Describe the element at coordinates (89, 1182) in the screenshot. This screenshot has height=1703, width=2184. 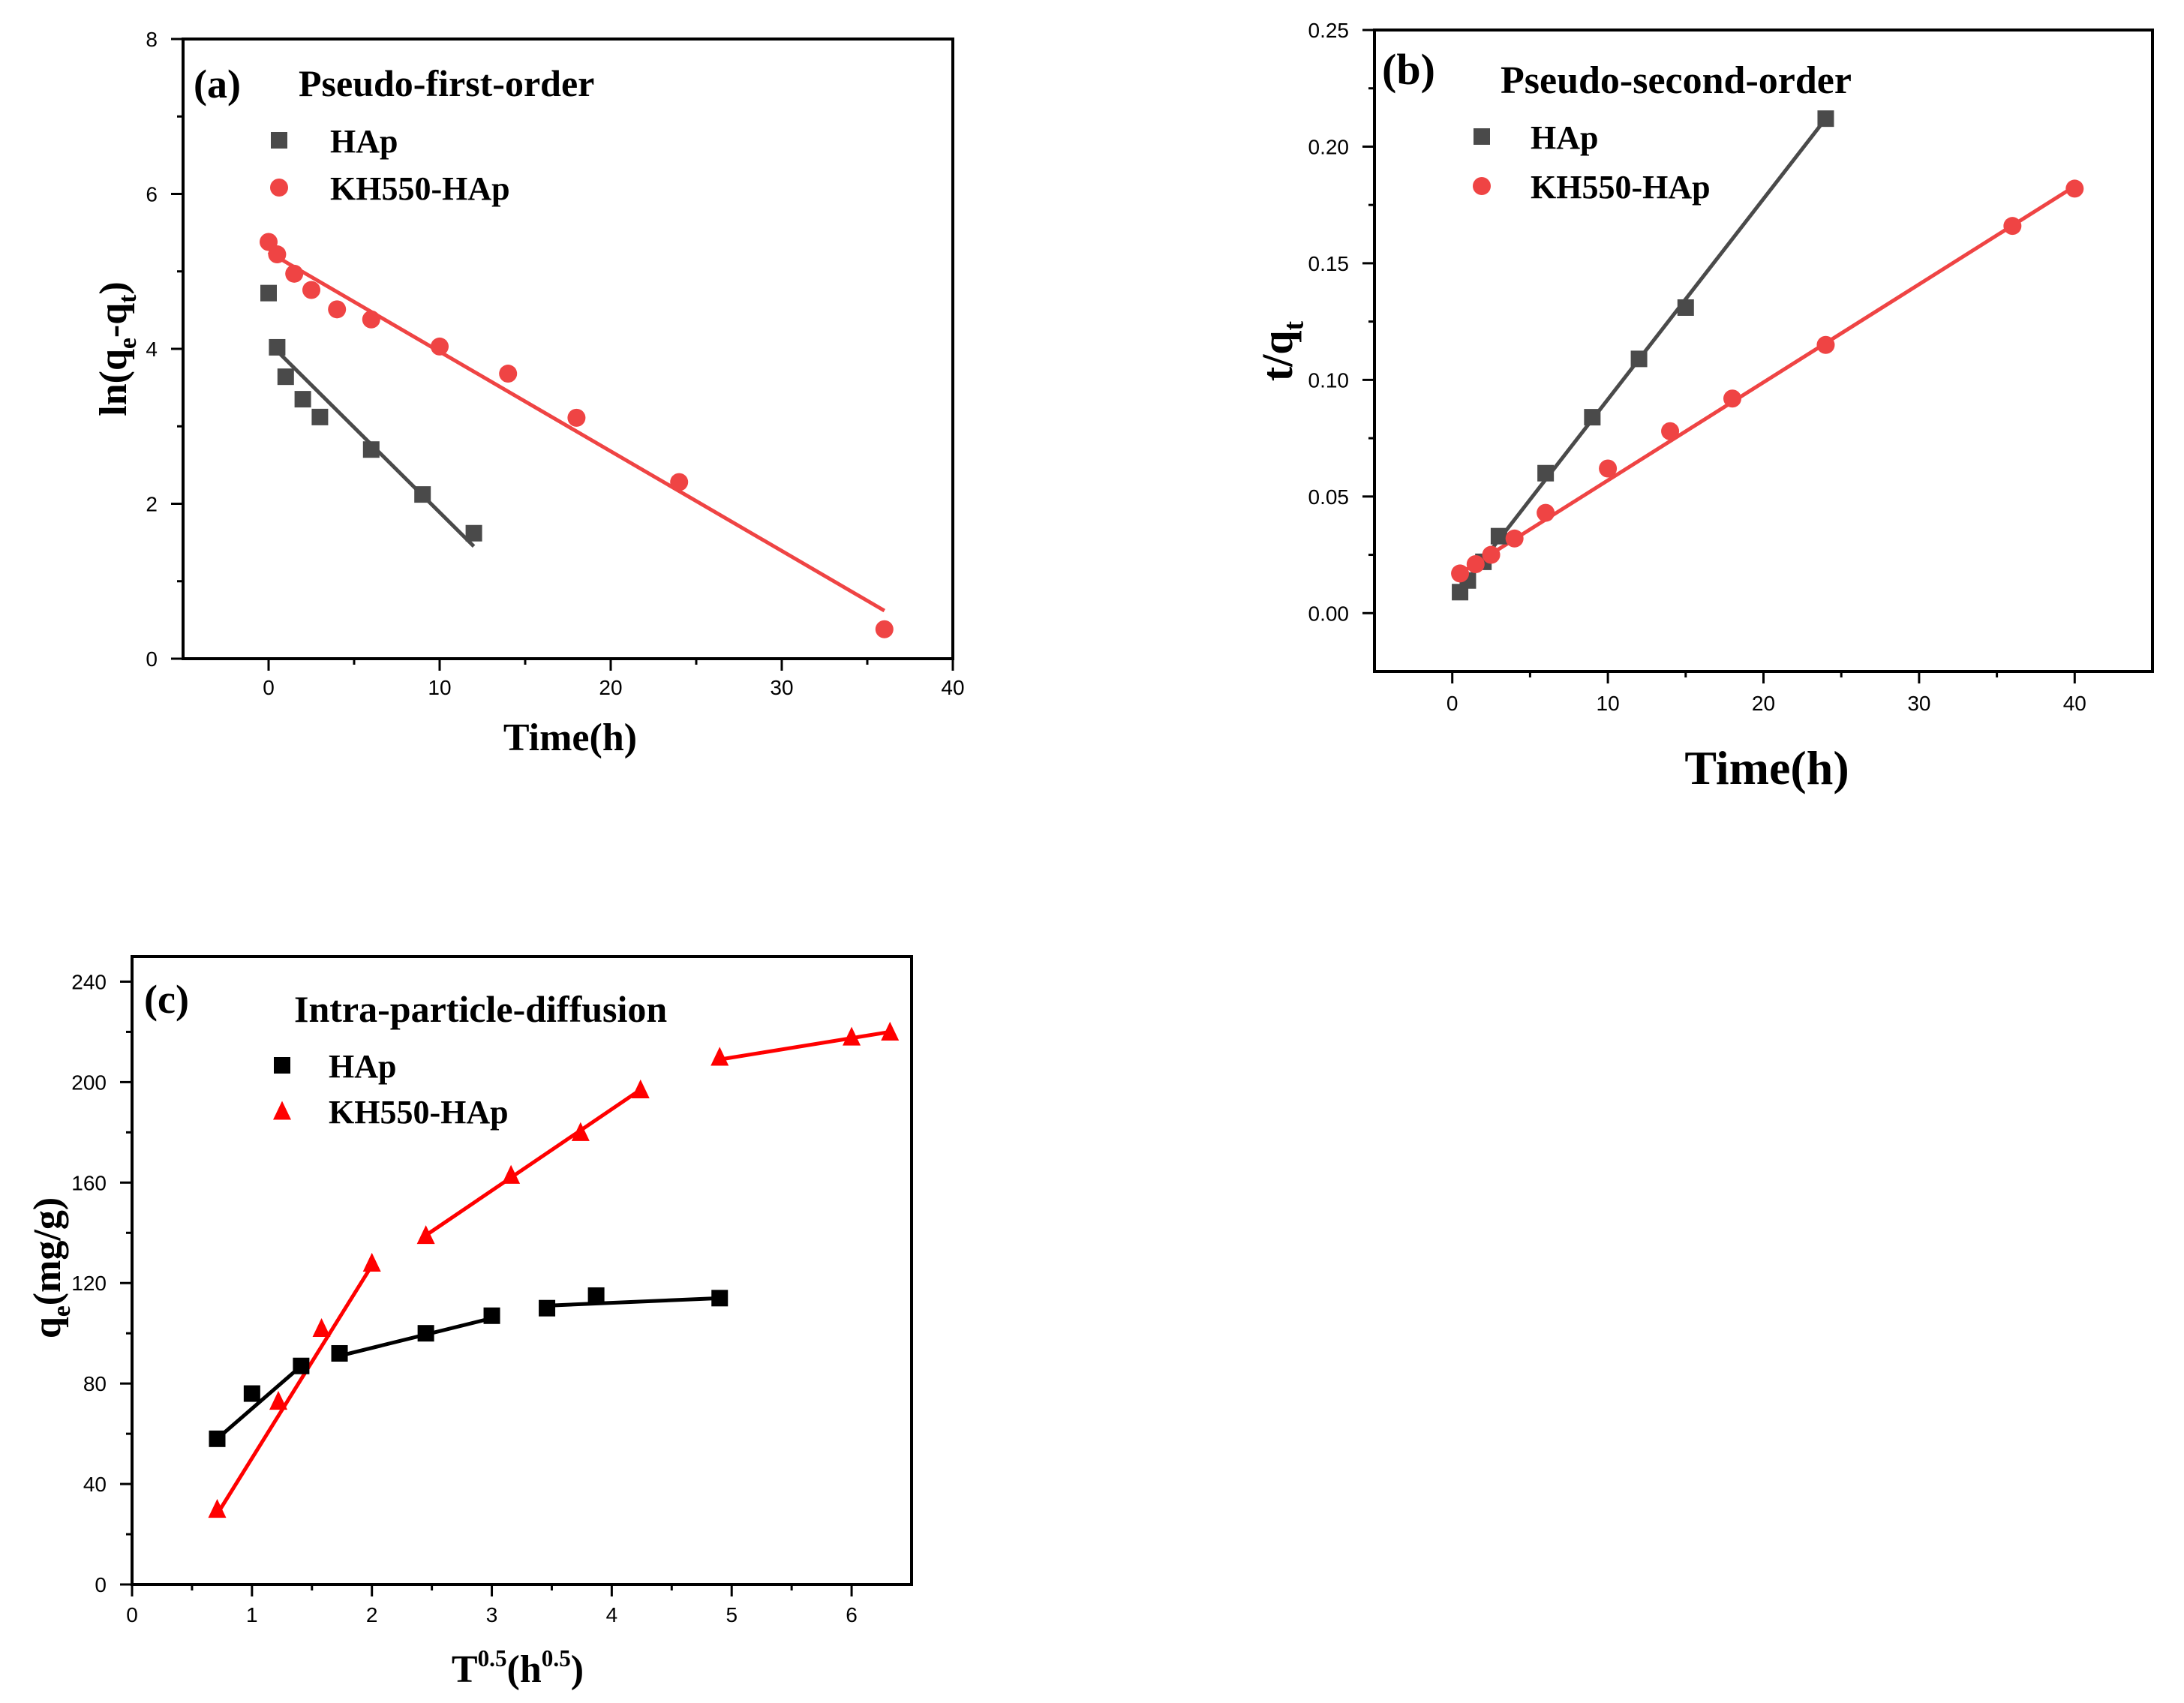
I see `y-tick-label: 160` at that location.